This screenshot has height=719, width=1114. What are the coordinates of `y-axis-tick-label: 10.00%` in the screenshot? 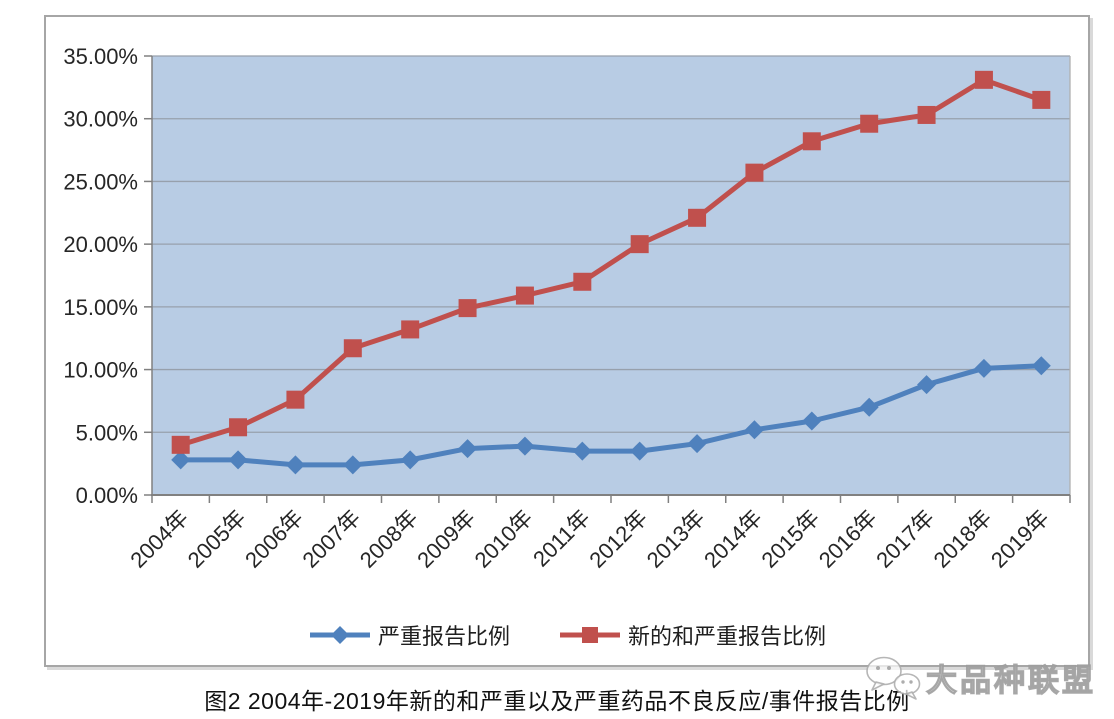 It's located at (100, 370).